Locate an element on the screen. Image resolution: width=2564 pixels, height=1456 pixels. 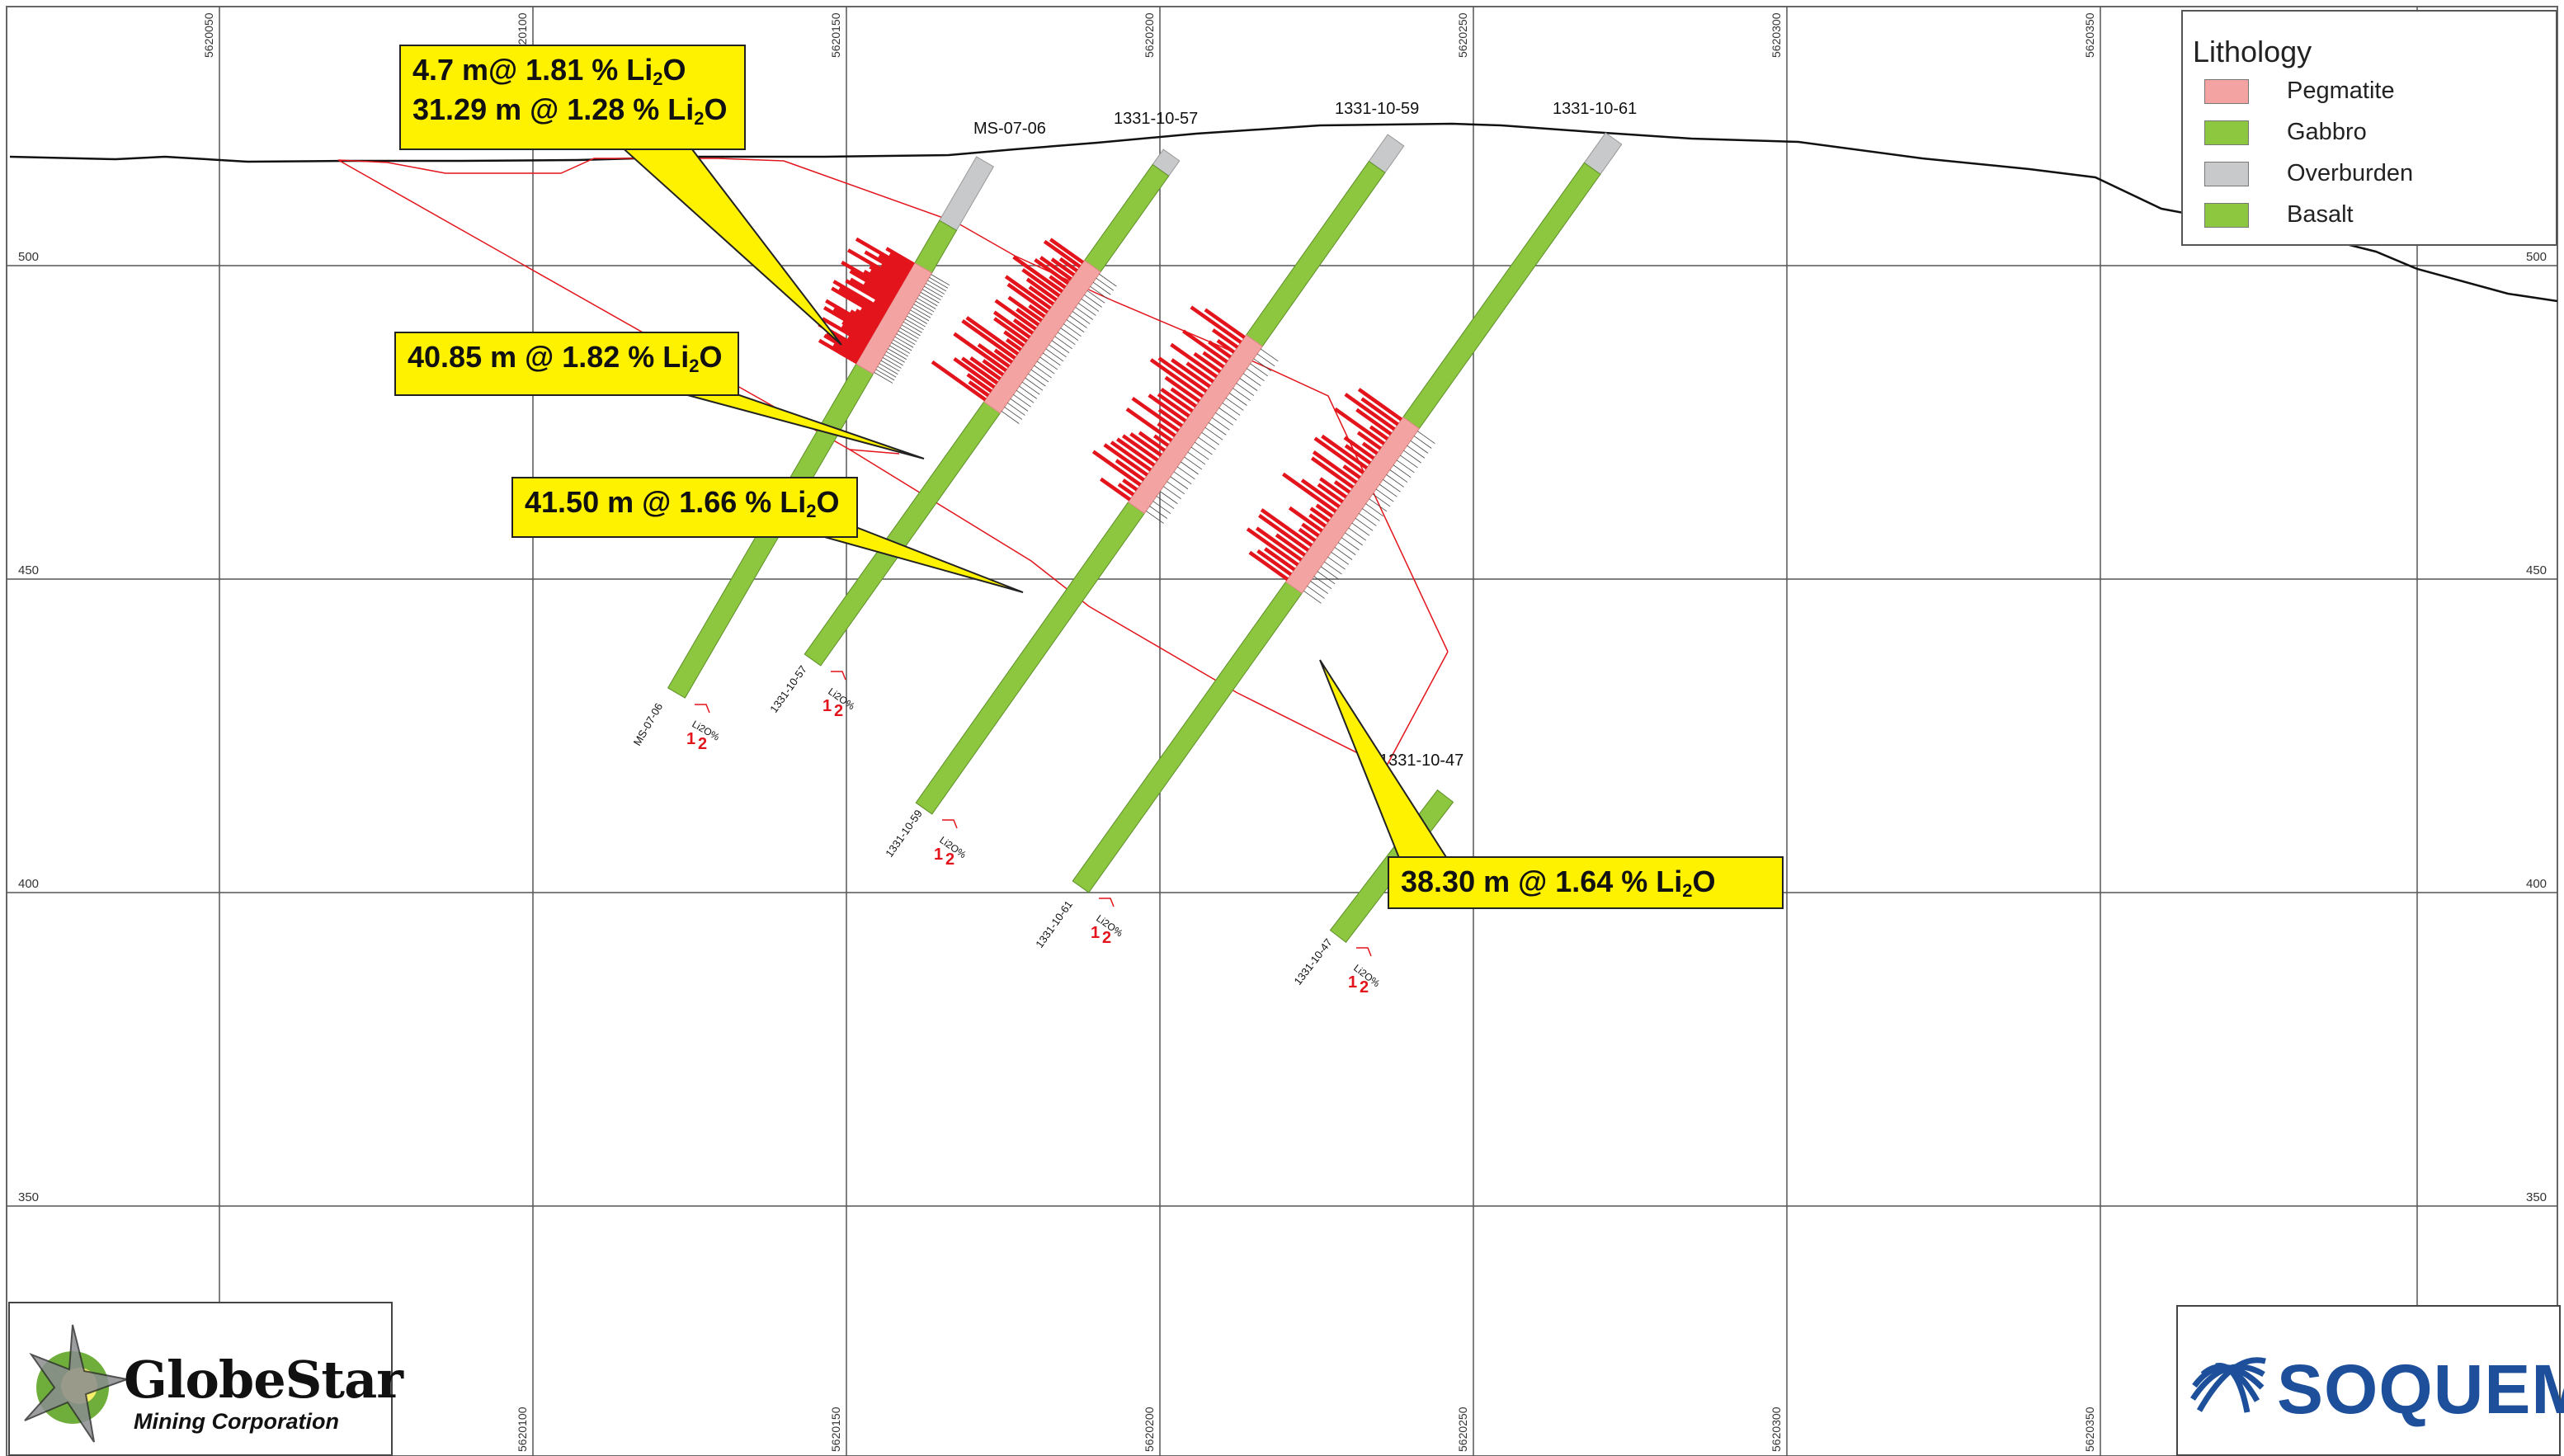
drillhole-toe-label: 1331-10-57 is located at coordinates (788, 689).